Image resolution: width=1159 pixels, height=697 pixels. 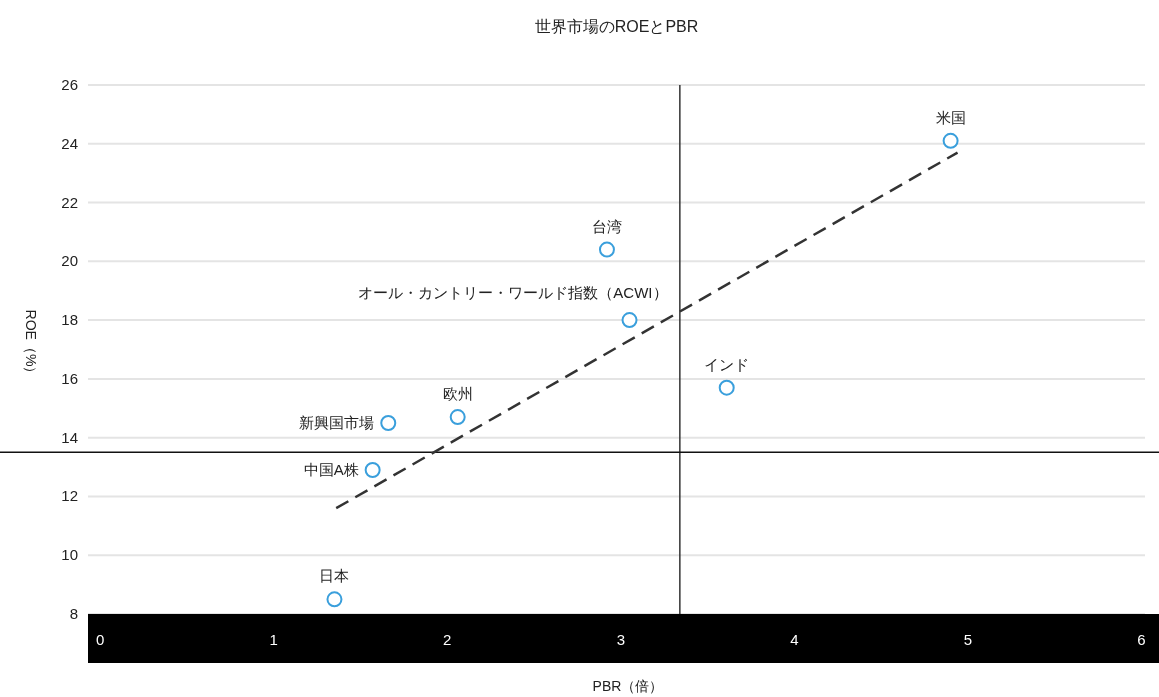 I want to click on y-tick-label: 26, so click(x=69, y=84).